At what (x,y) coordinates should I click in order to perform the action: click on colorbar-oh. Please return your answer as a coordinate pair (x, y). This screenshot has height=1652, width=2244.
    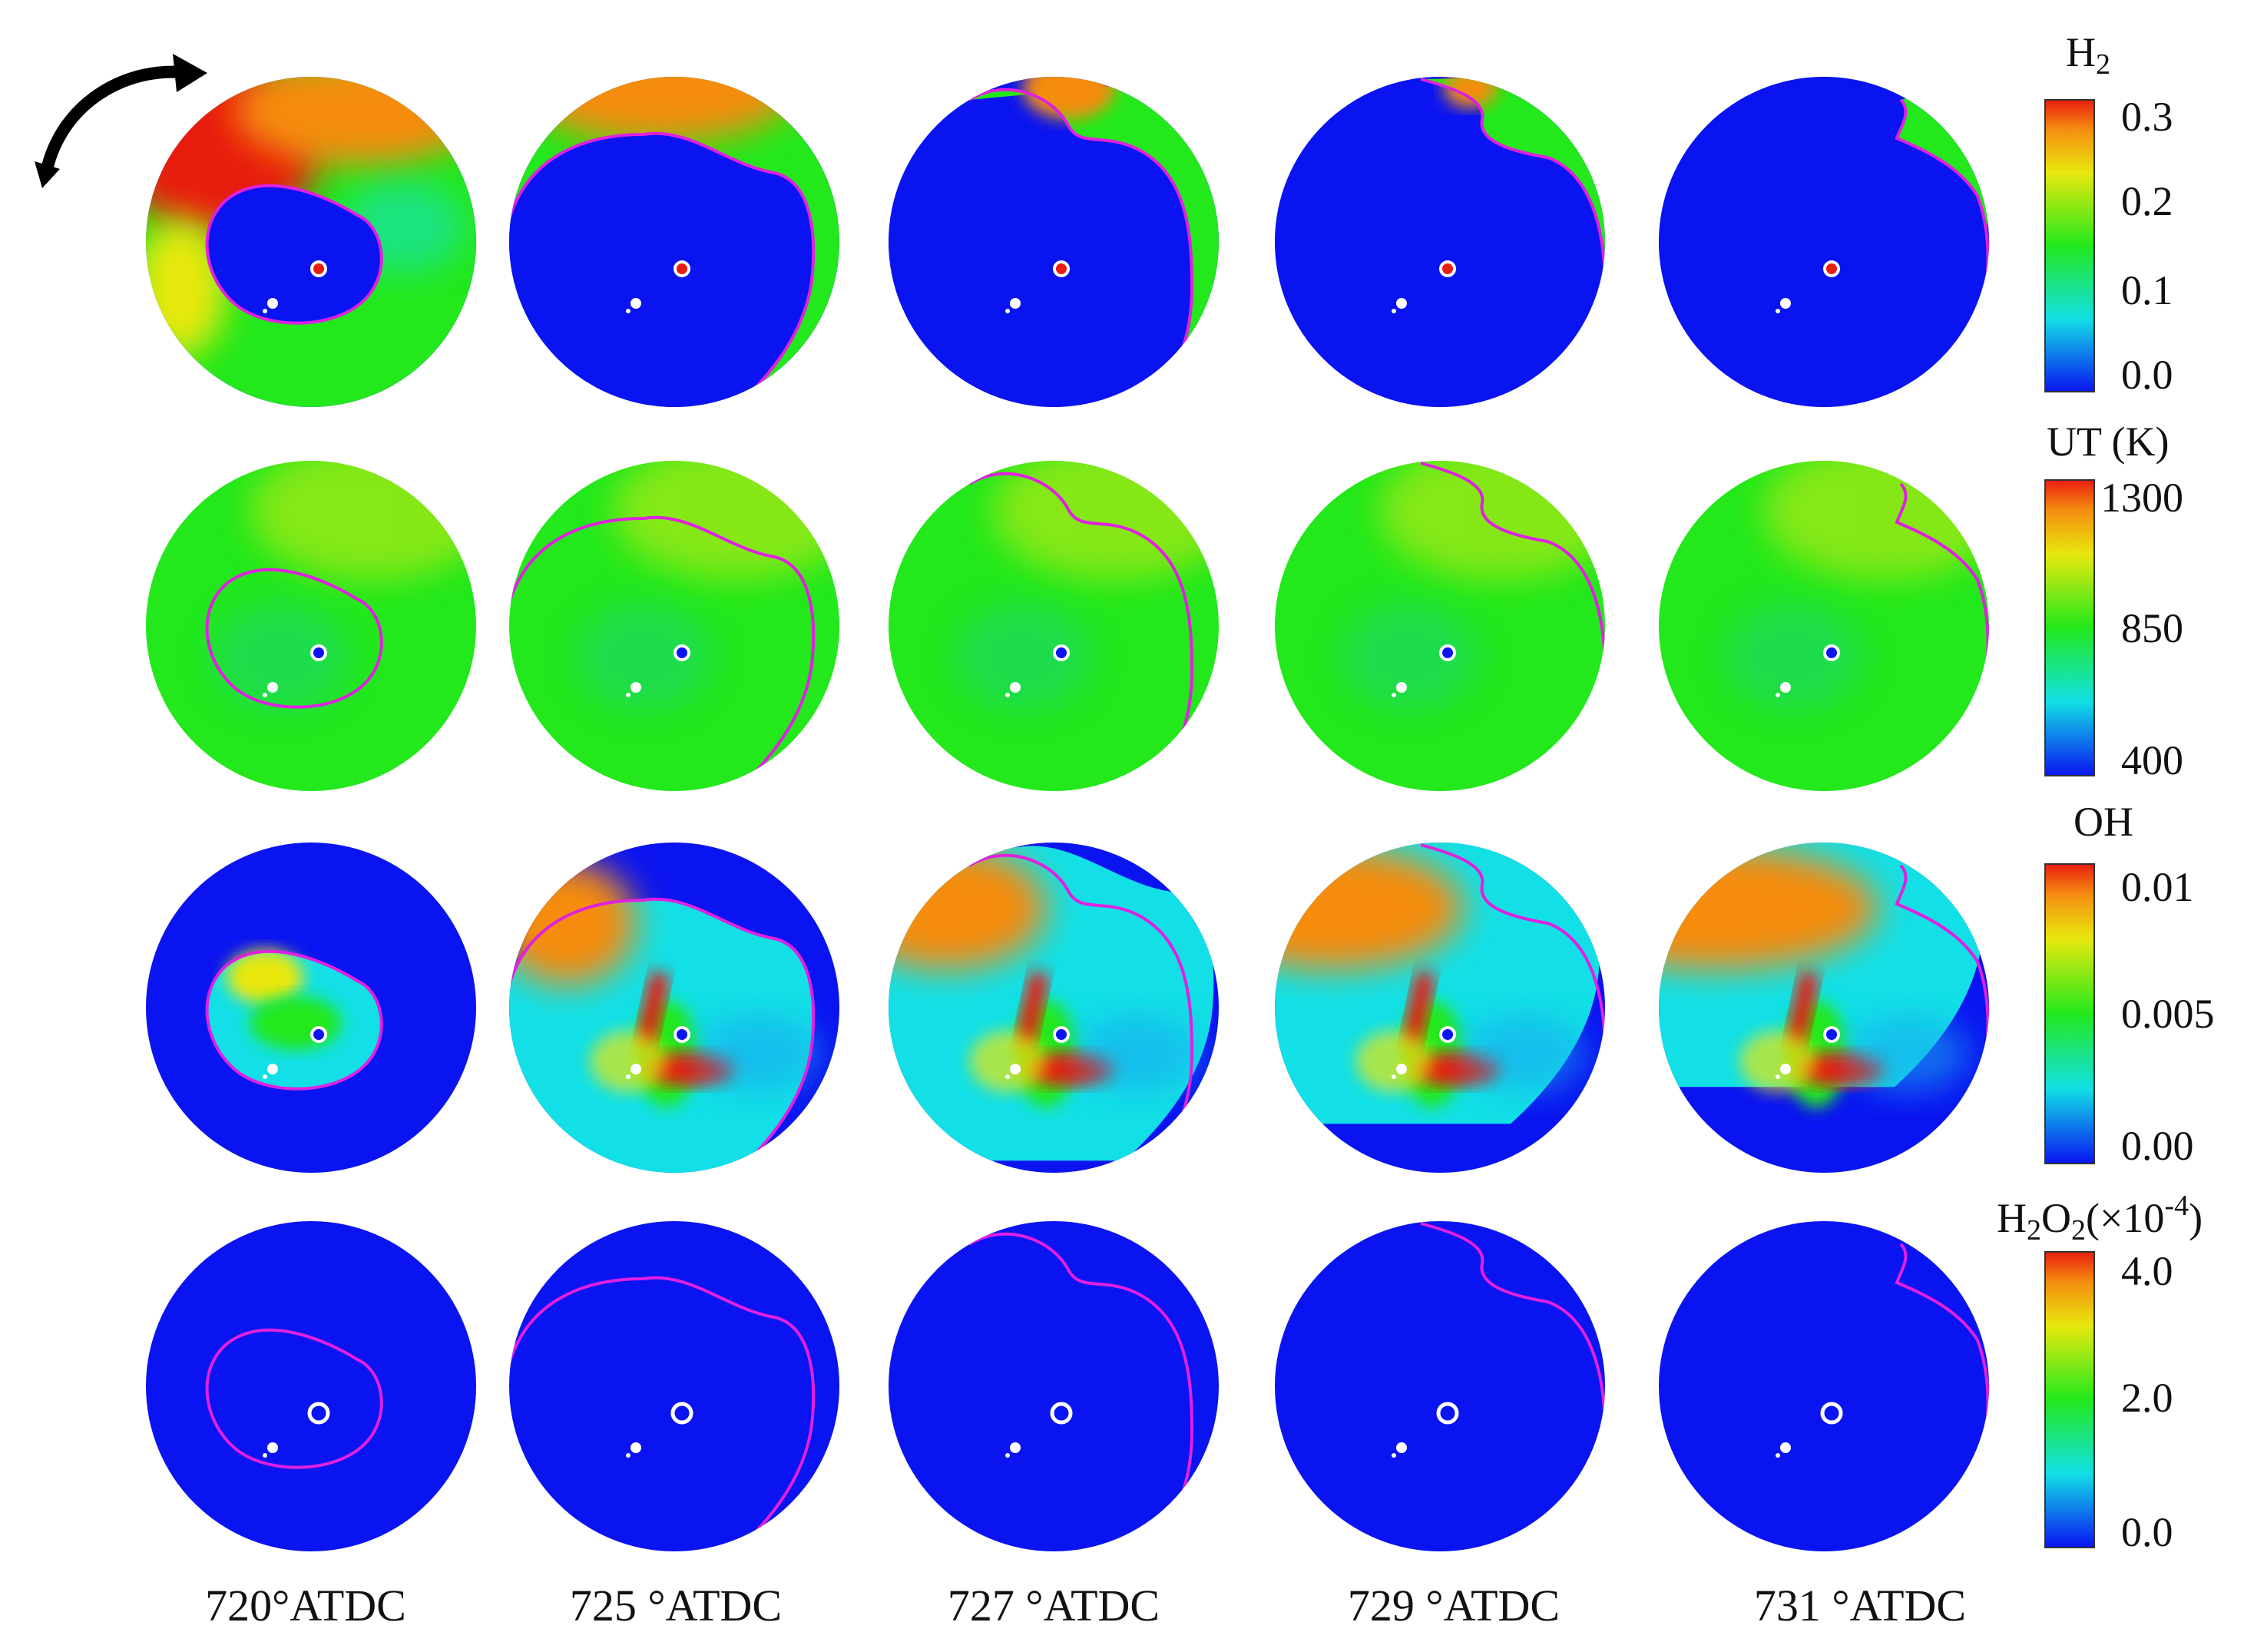
    Looking at the image, I should click on (2069, 1014).